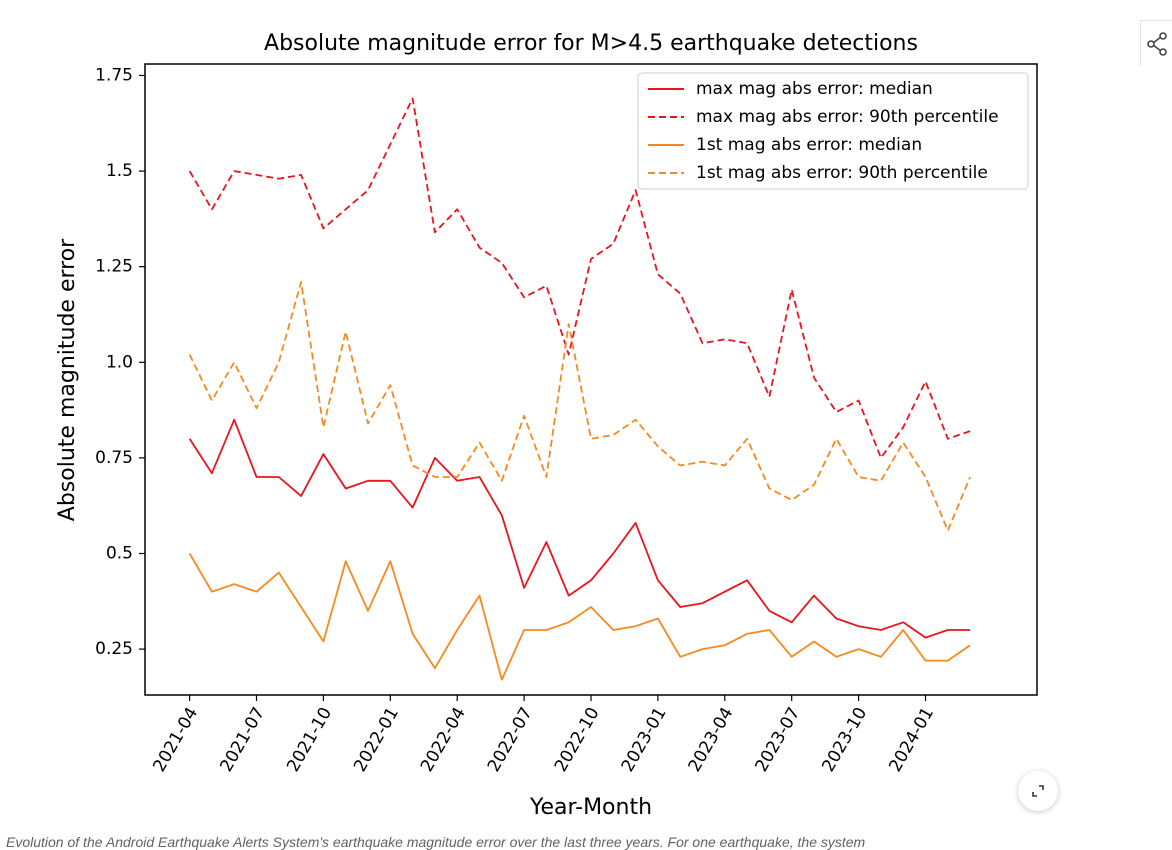 Image resolution: width=1172 pixels, height=850 pixels. What do you see at coordinates (711, 740) in the screenshot?
I see `x-tick-label: 2023-04` at bounding box center [711, 740].